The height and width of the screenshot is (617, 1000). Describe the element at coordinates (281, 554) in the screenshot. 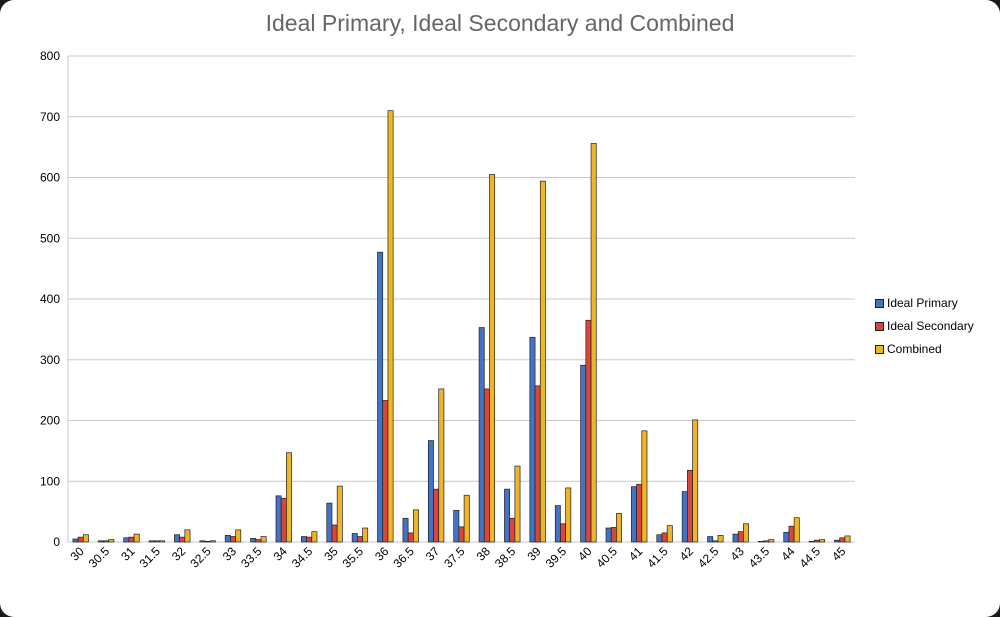

I see `x-tick-label: 34` at that location.